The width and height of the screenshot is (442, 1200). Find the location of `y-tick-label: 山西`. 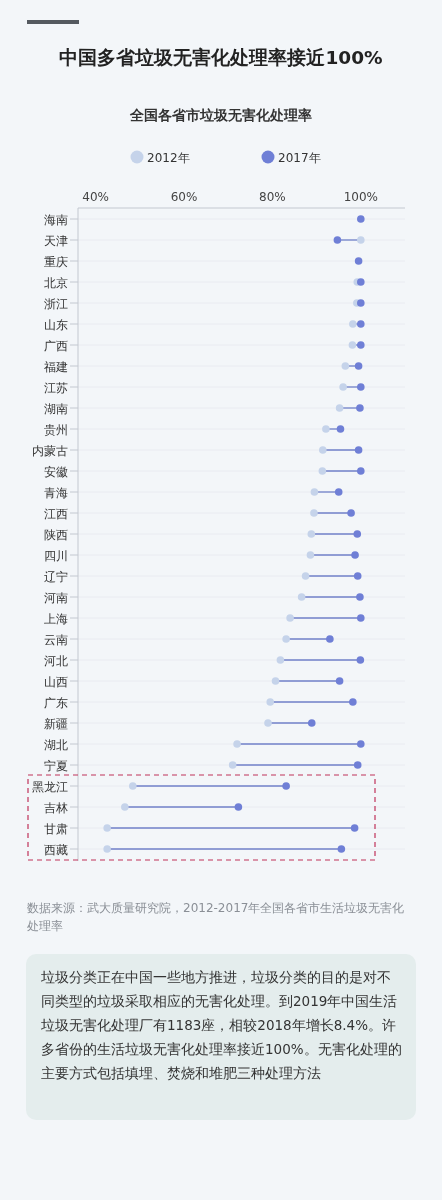

y-tick-label: 山西 is located at coordinates (56, 681).